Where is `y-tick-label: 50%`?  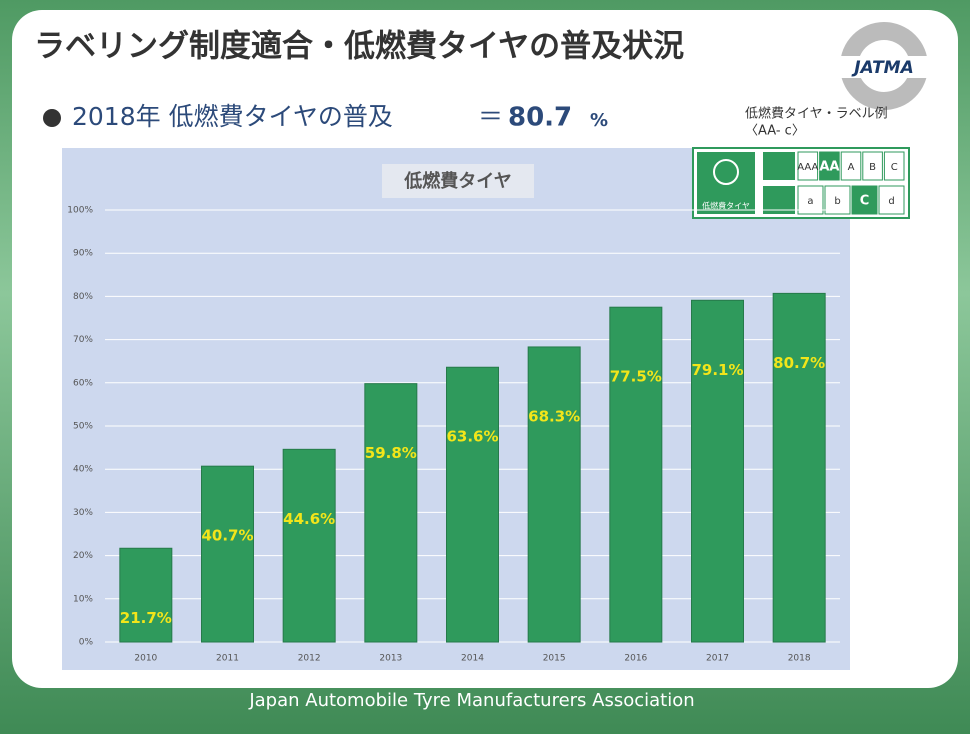 y-tick-label: 50% is located at coordinates (83, 427).